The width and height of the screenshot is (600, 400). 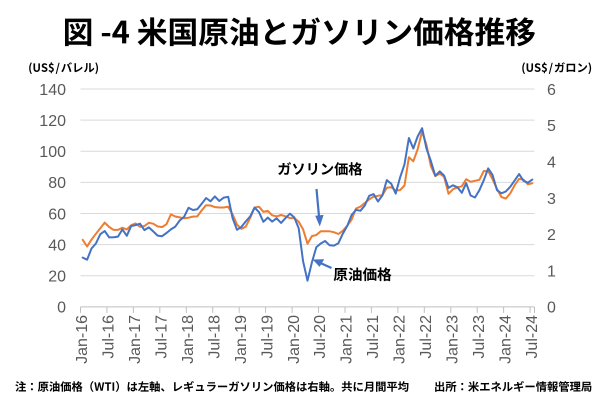 What do you see at coordinates (82, 339) in the screenshot?
I see `svg-text: Jan-16` at bounding box center [82, 339].